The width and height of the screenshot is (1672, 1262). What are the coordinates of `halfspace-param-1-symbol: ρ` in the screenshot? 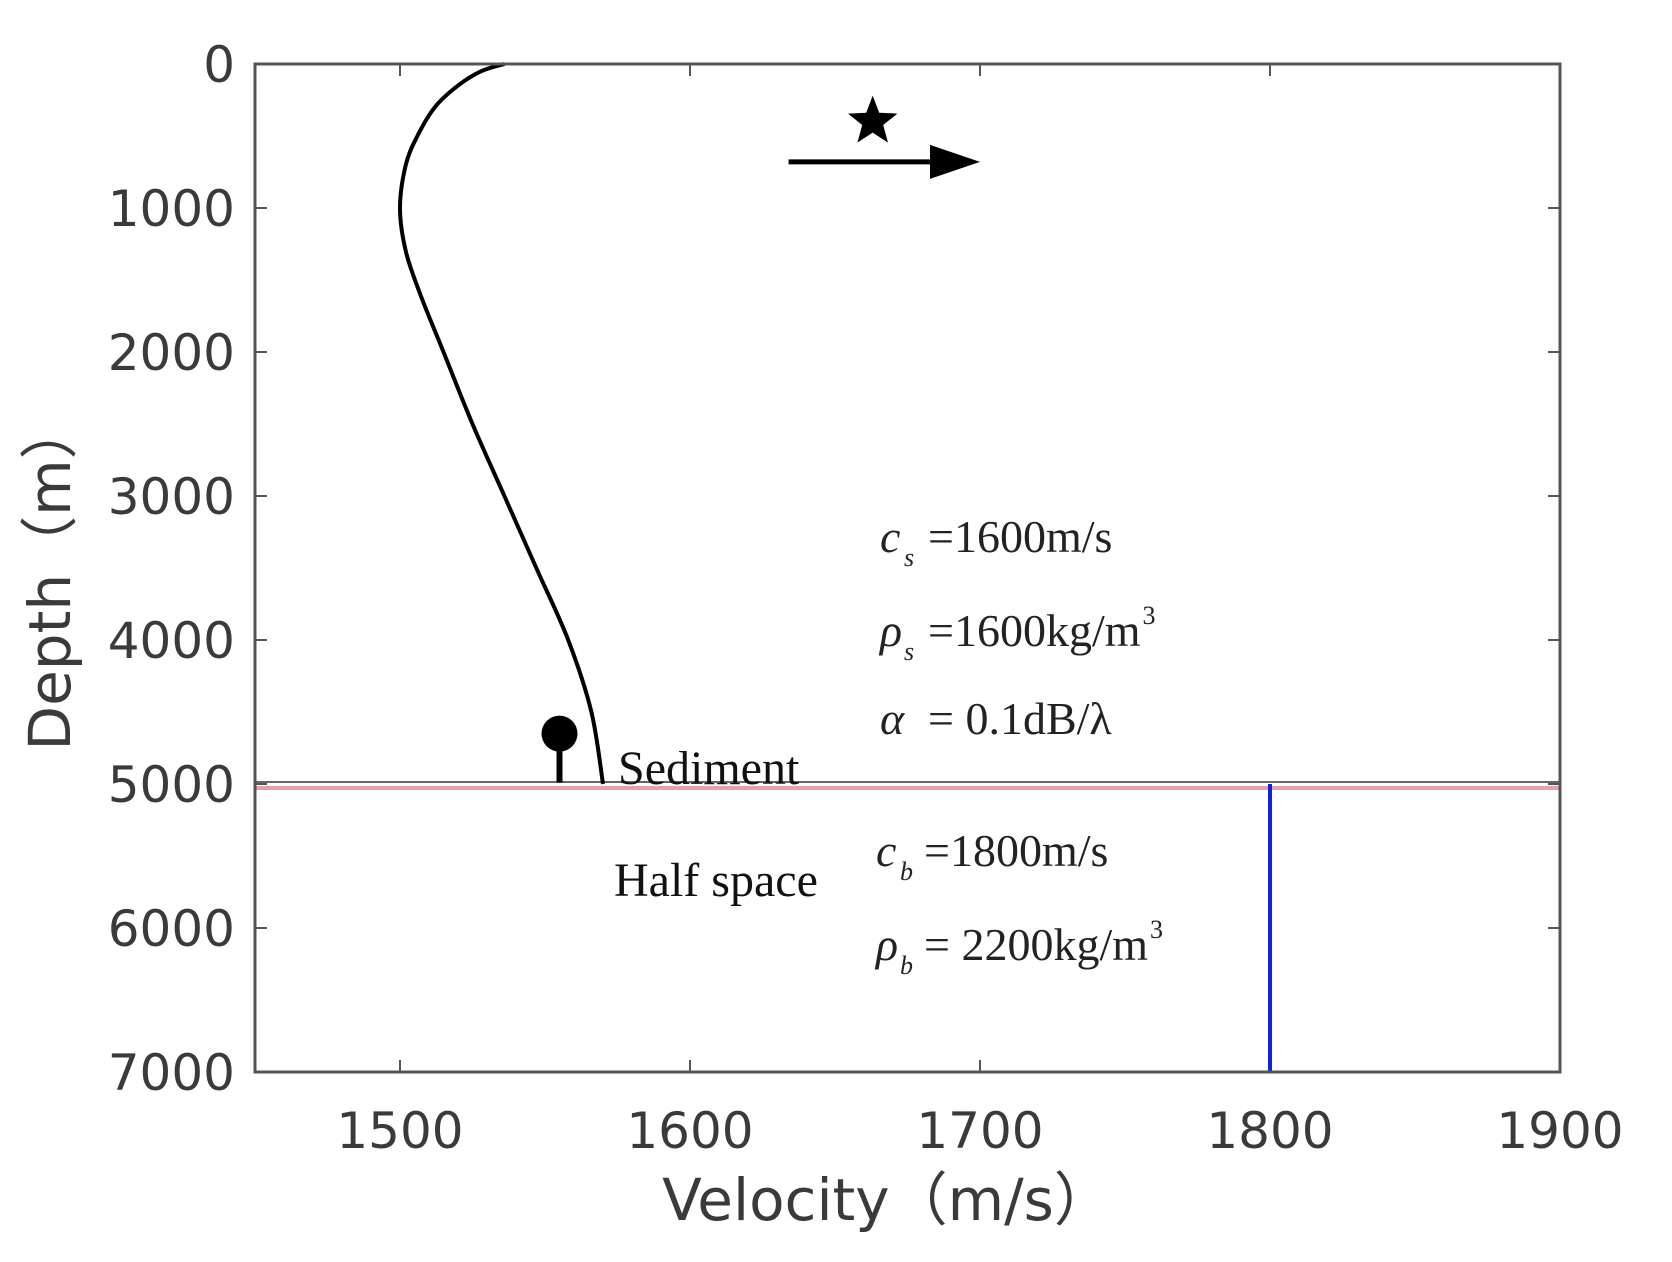 It's located at (886, 944).